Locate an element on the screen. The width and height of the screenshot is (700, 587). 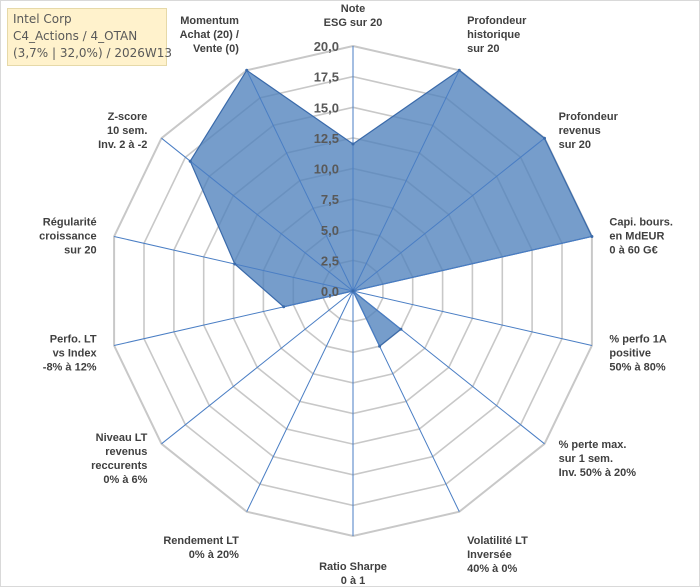
axis-label: Régularité croissance sur 20 is located at coordinates (67, 237).